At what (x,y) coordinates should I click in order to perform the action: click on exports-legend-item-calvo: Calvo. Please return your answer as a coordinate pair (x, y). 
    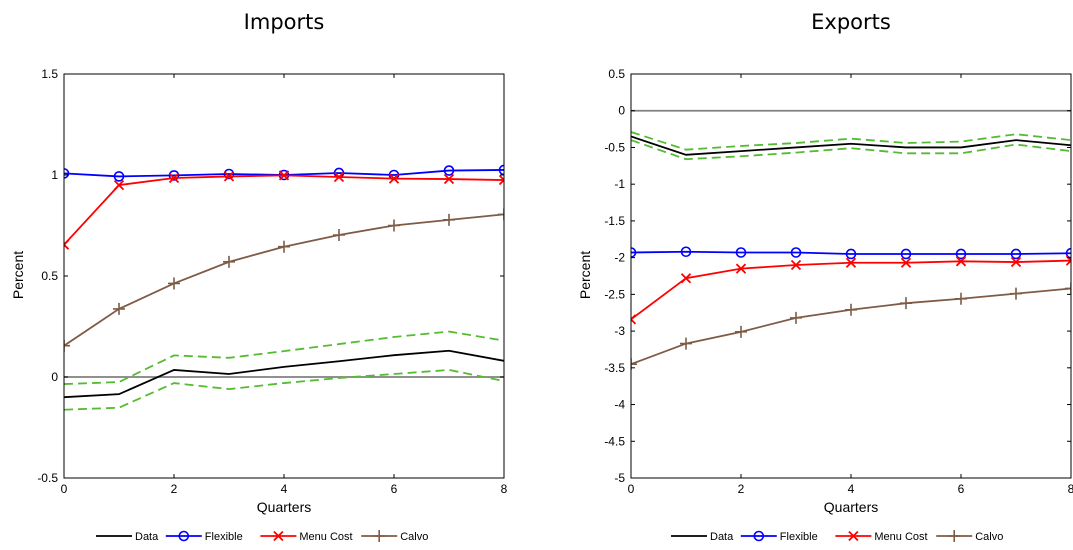
    Looking at the image, I should click on (969, 536).